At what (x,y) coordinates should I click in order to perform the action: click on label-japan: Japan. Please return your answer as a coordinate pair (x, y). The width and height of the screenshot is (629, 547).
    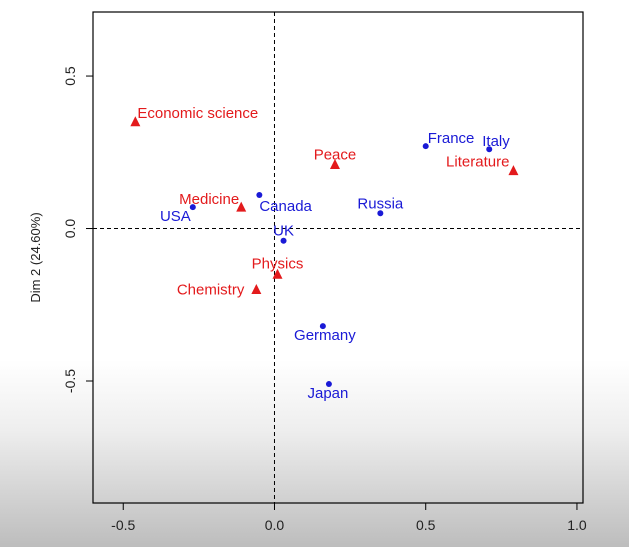
    Looking at the image, I should click on (327, 393).